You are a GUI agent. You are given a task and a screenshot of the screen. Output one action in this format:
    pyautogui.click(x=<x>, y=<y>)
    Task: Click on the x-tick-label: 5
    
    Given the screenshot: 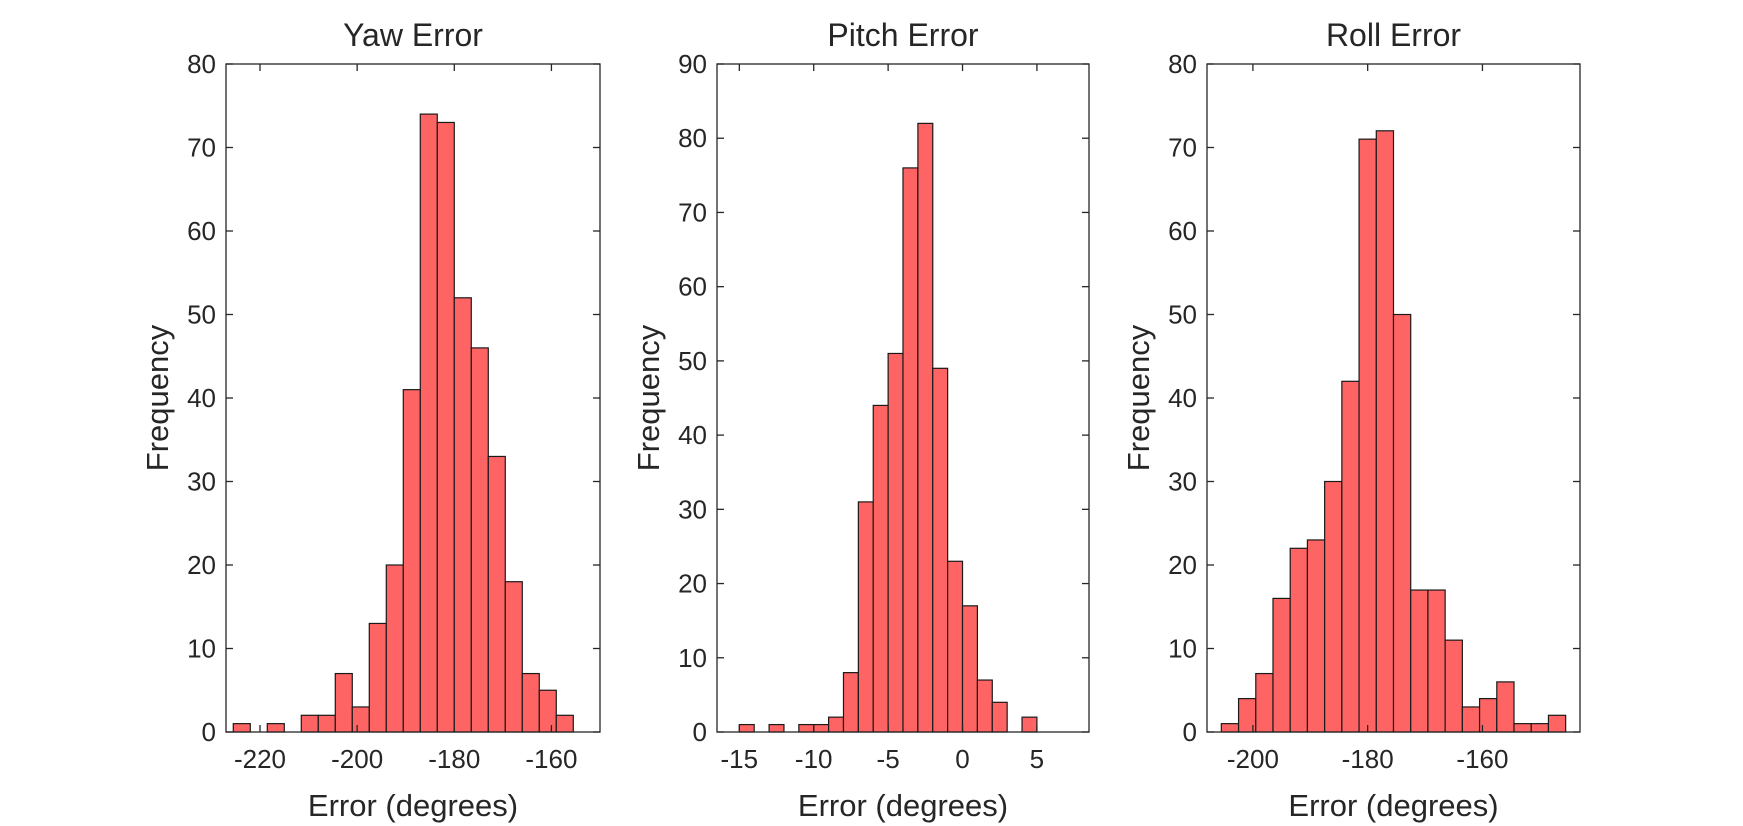 What is the action you would take?
    pyautogui.click(x=1037, y=759)
    